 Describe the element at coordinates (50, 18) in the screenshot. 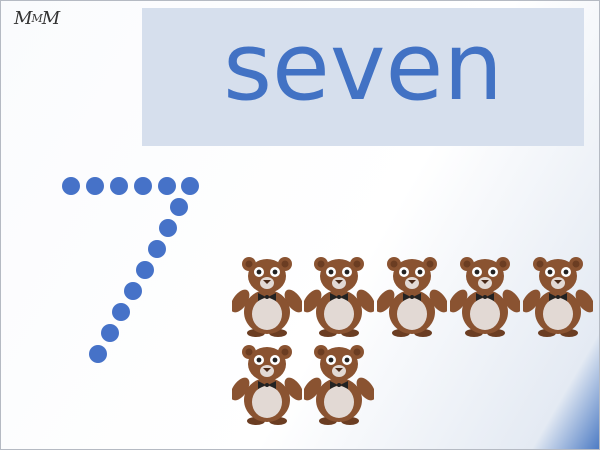

I see `logo-letter-3: M` at that location.